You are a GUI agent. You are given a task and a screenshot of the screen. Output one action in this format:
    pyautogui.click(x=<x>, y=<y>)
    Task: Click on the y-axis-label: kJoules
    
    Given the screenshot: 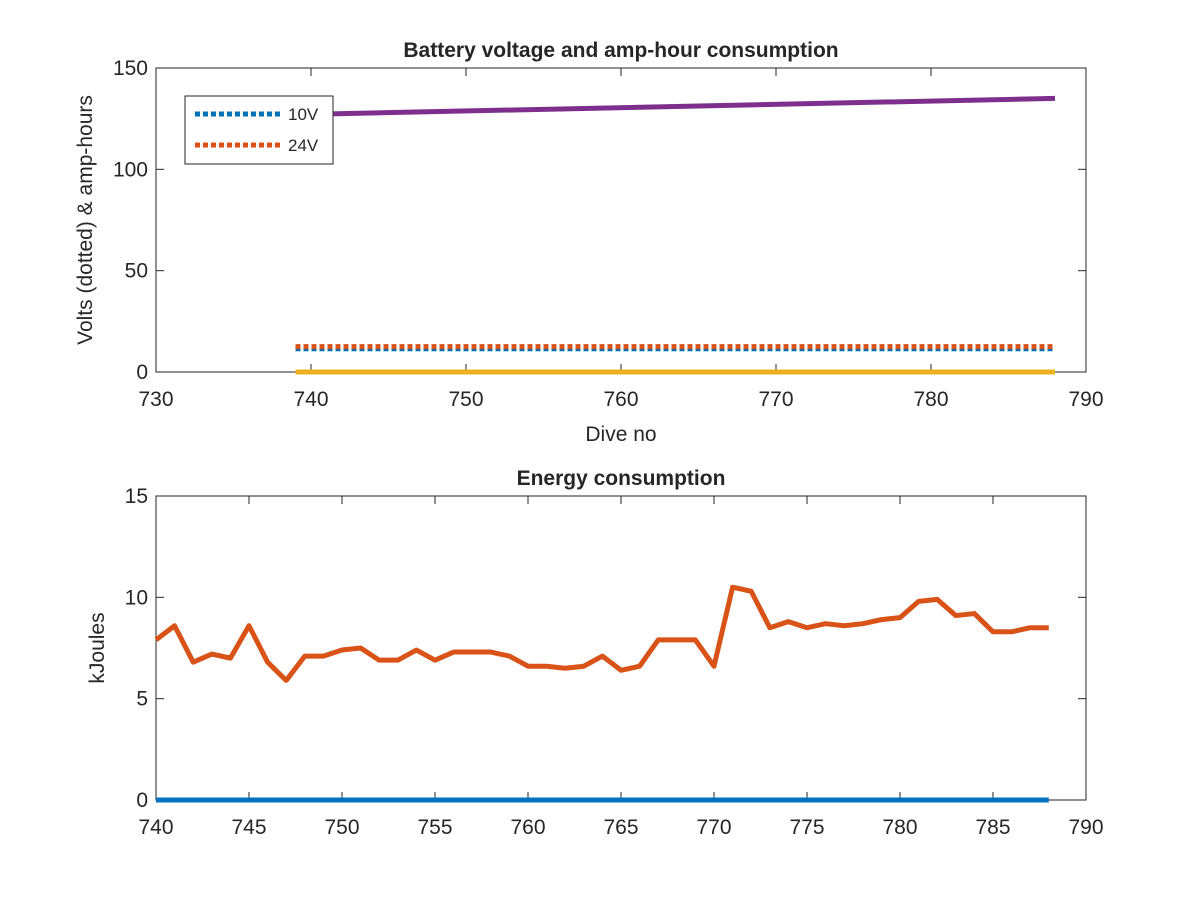 What is the action you would take?
    pyautogui.click(x=97, y=647)
    